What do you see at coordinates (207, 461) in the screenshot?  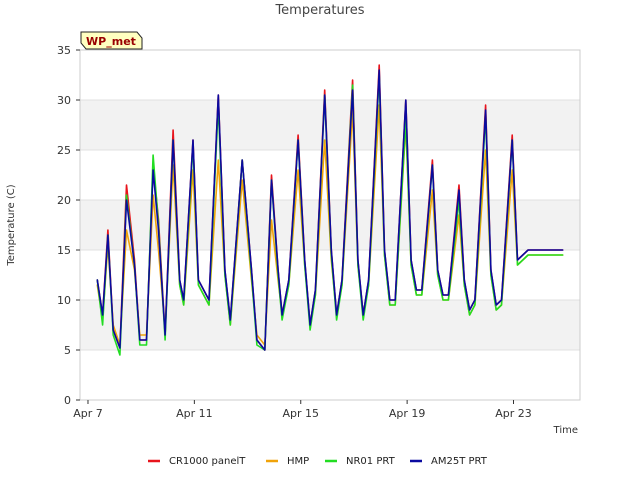 I see `legend-label: CR1000 panelT` at bounding box center [207, 461].